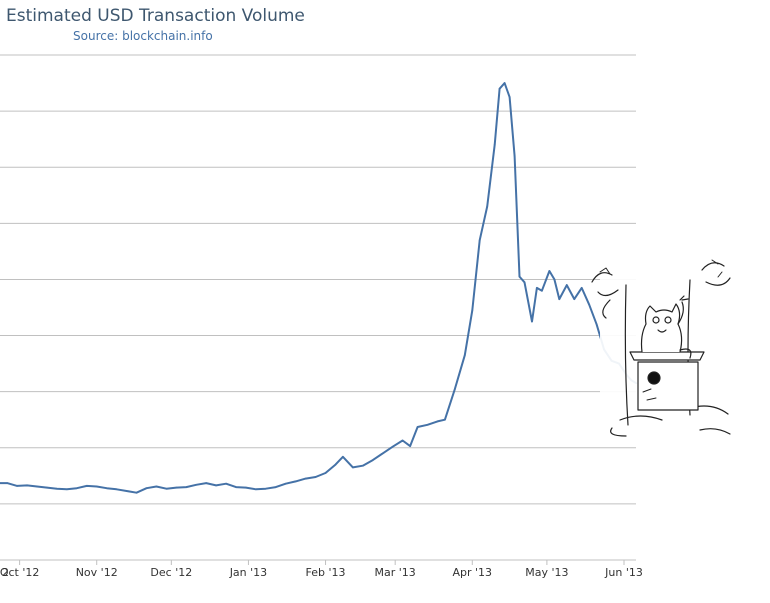 The image size is (770, 603). Describe the element at coordinates (395, 572) in the screenshot. I see `x-tick-label: Mar '13` at that location.